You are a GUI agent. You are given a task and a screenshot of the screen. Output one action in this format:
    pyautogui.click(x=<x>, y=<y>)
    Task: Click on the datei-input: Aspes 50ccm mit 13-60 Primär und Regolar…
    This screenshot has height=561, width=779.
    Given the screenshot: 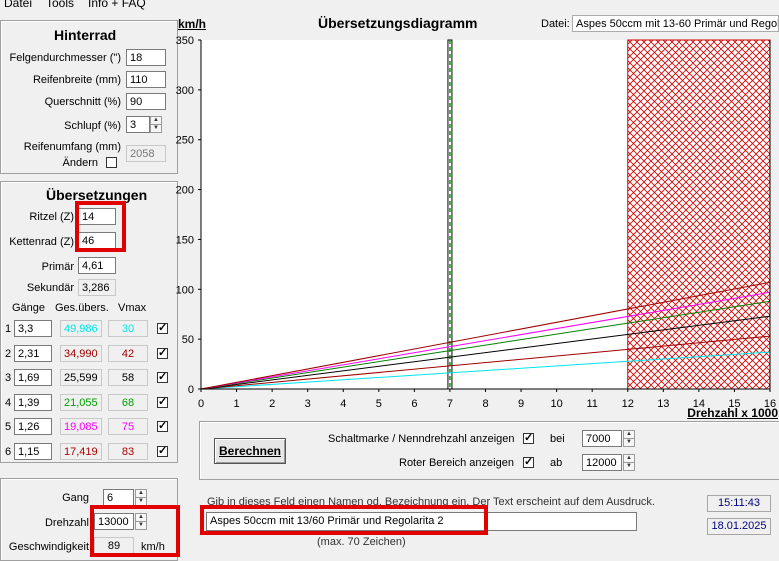 What is the action you would take?
    pyautogui.click(x=675, y=23)
    